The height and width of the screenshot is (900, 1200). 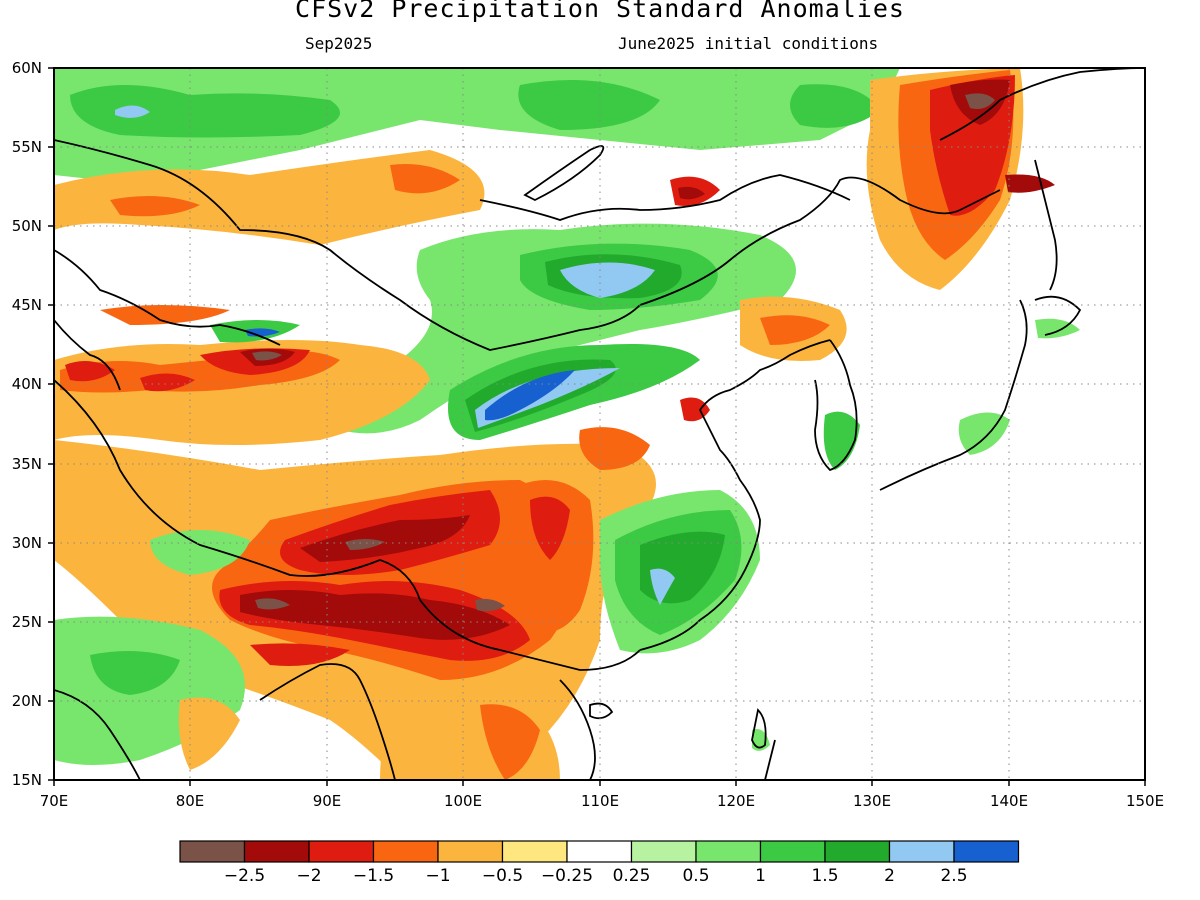 I want to click on y-tick-label: 35N, so click(x=27, y=464).